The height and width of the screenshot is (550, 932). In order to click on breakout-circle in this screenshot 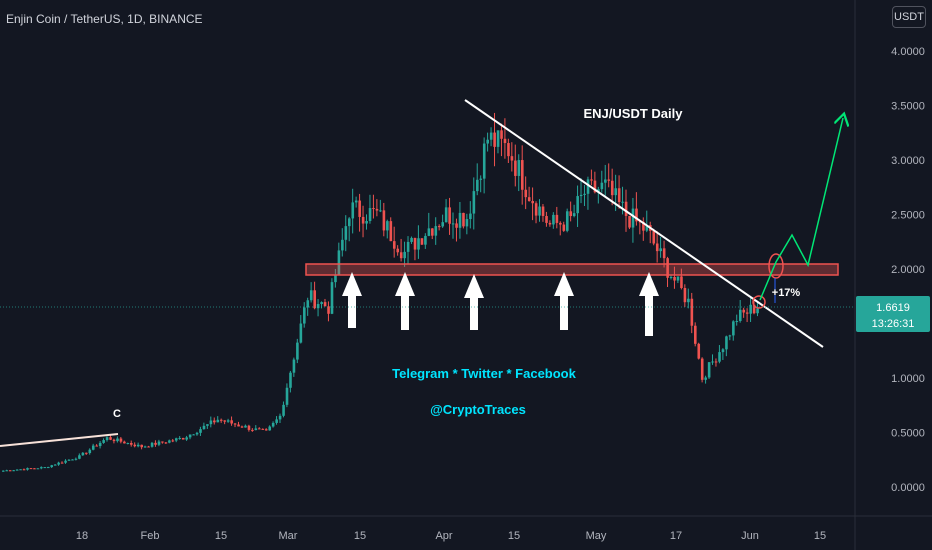, I will do `click(776, 266)`.